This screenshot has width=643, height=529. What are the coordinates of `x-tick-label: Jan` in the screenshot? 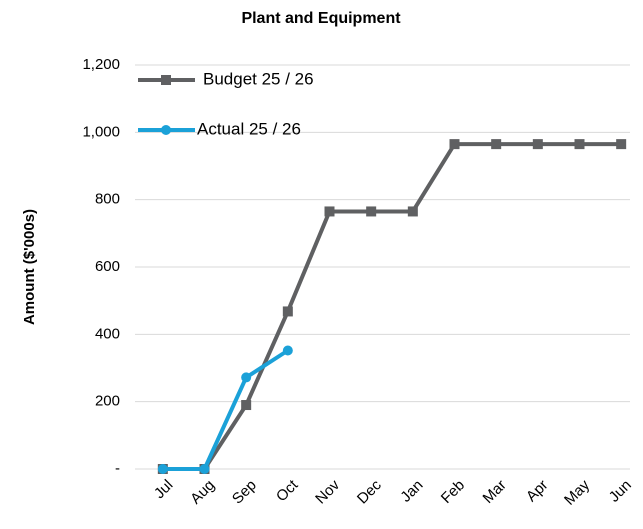 It's located at (411, 491).